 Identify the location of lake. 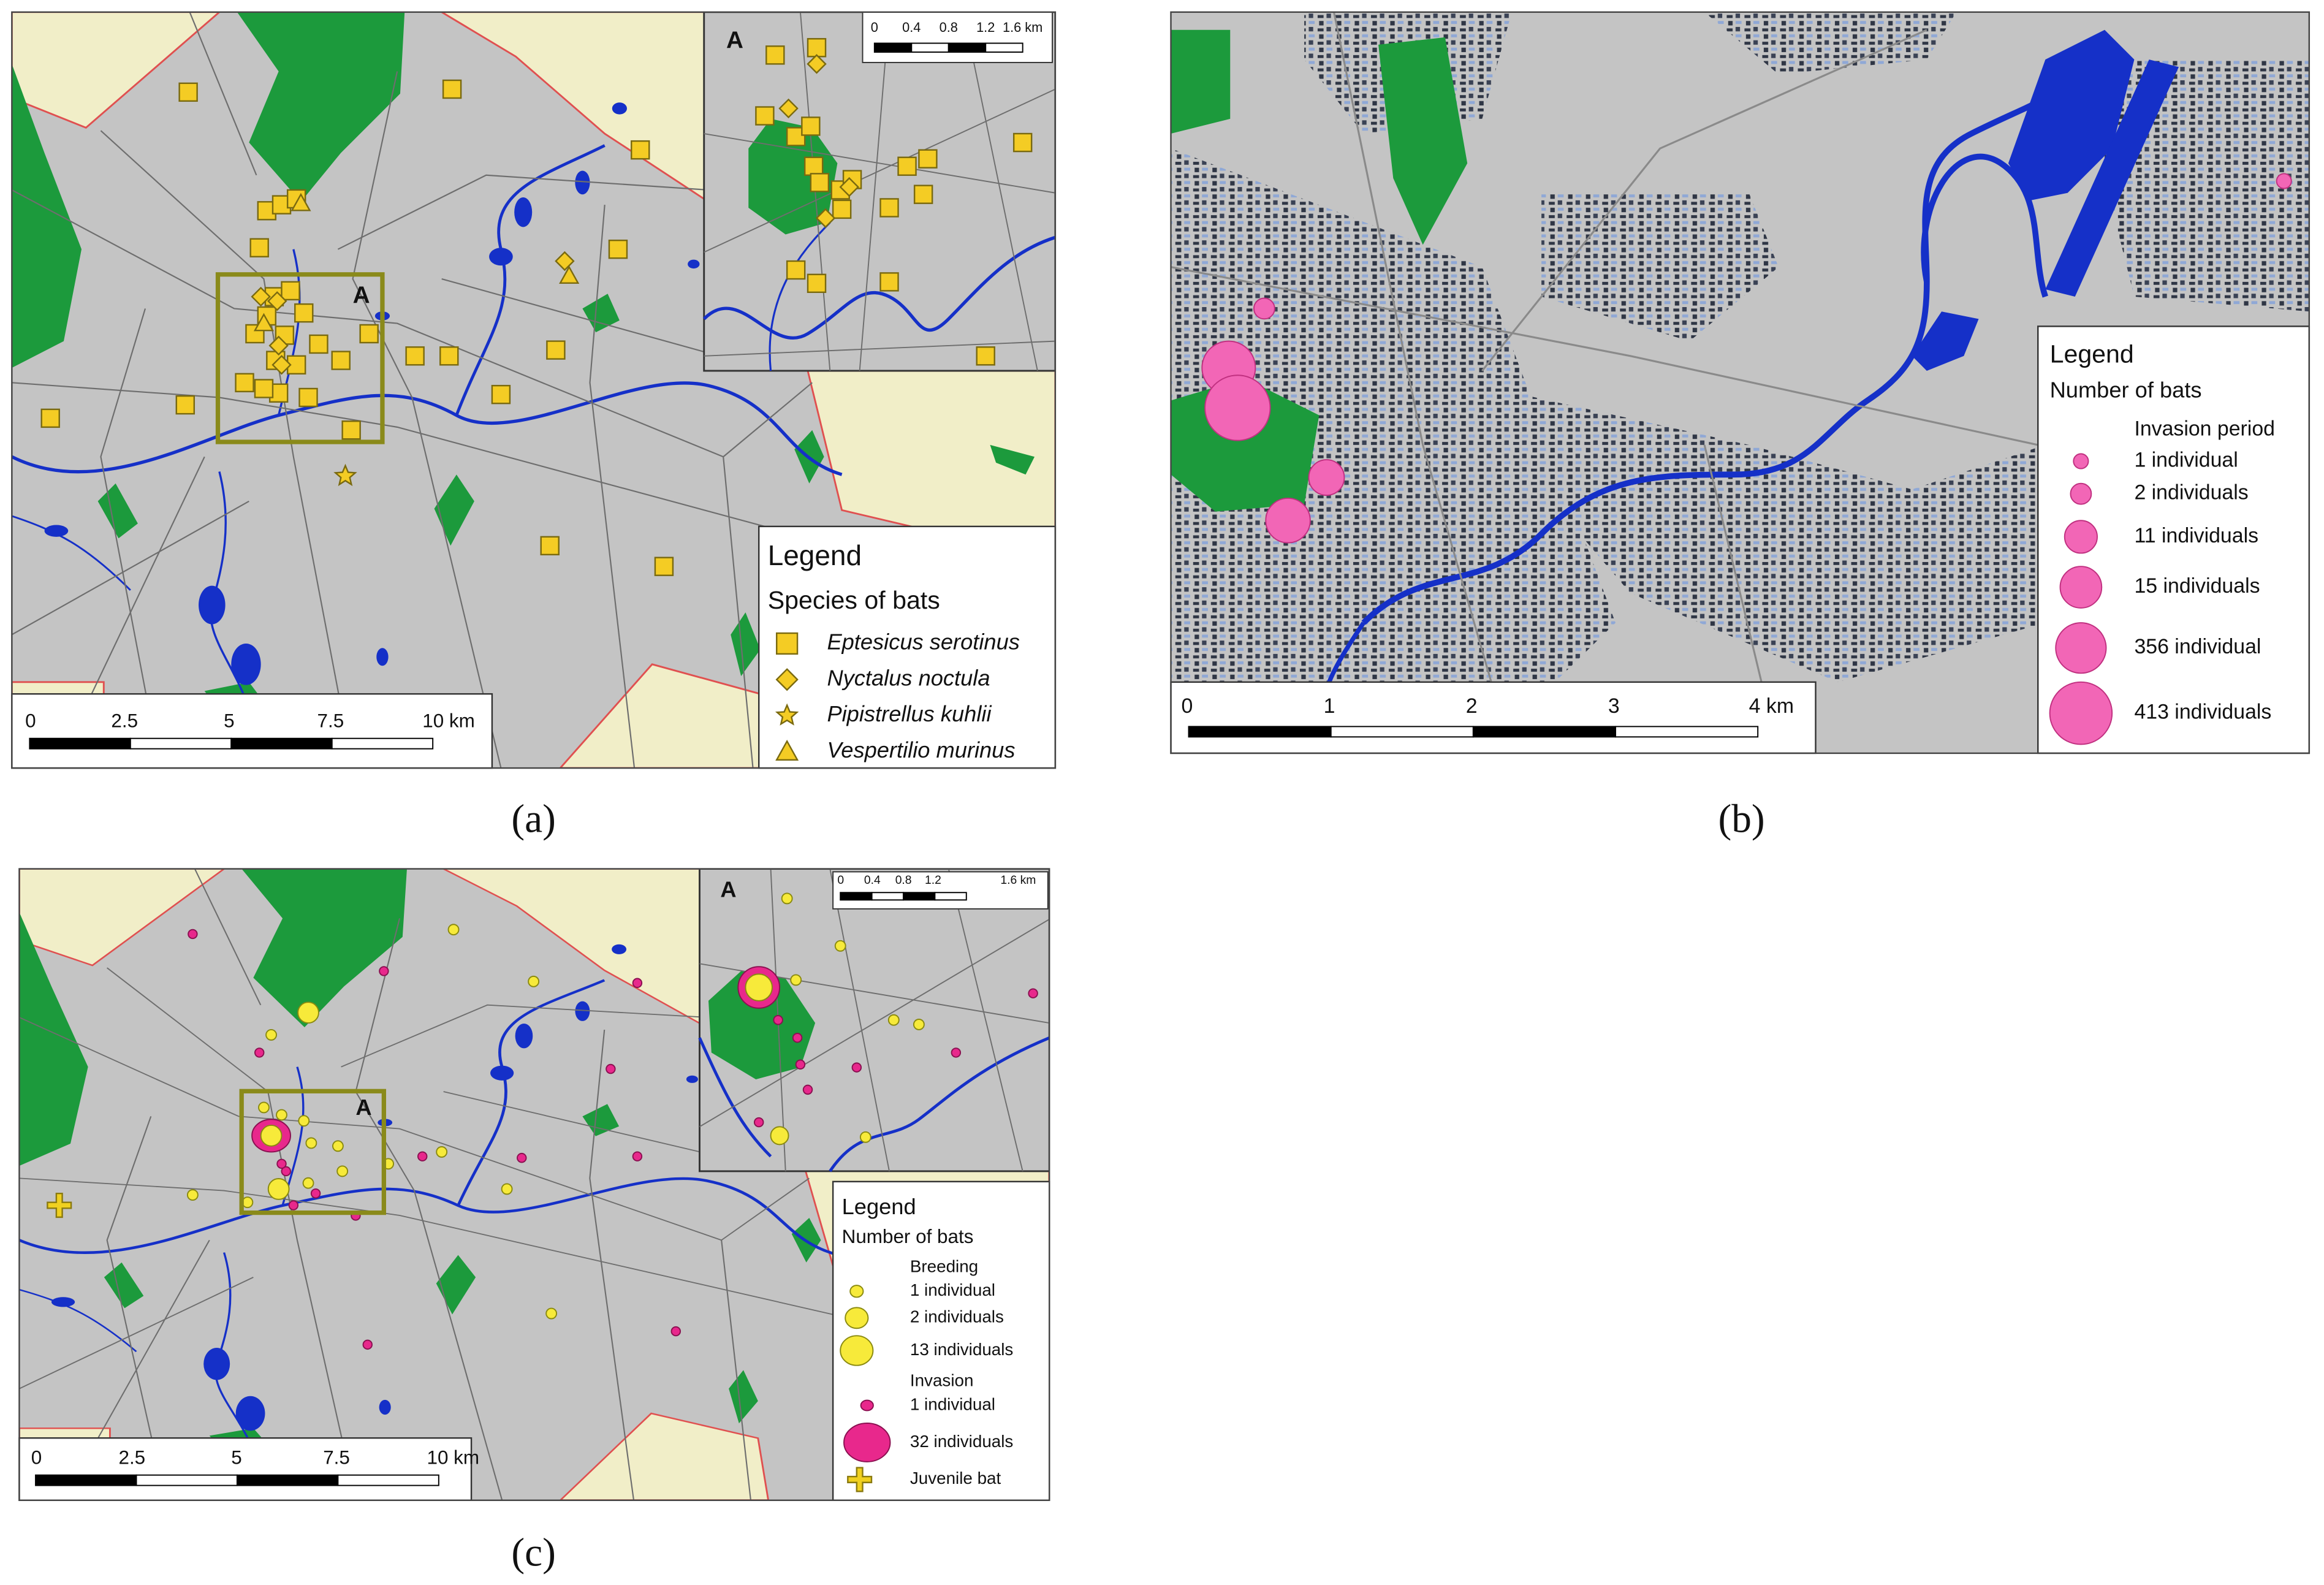
(1945, 341).